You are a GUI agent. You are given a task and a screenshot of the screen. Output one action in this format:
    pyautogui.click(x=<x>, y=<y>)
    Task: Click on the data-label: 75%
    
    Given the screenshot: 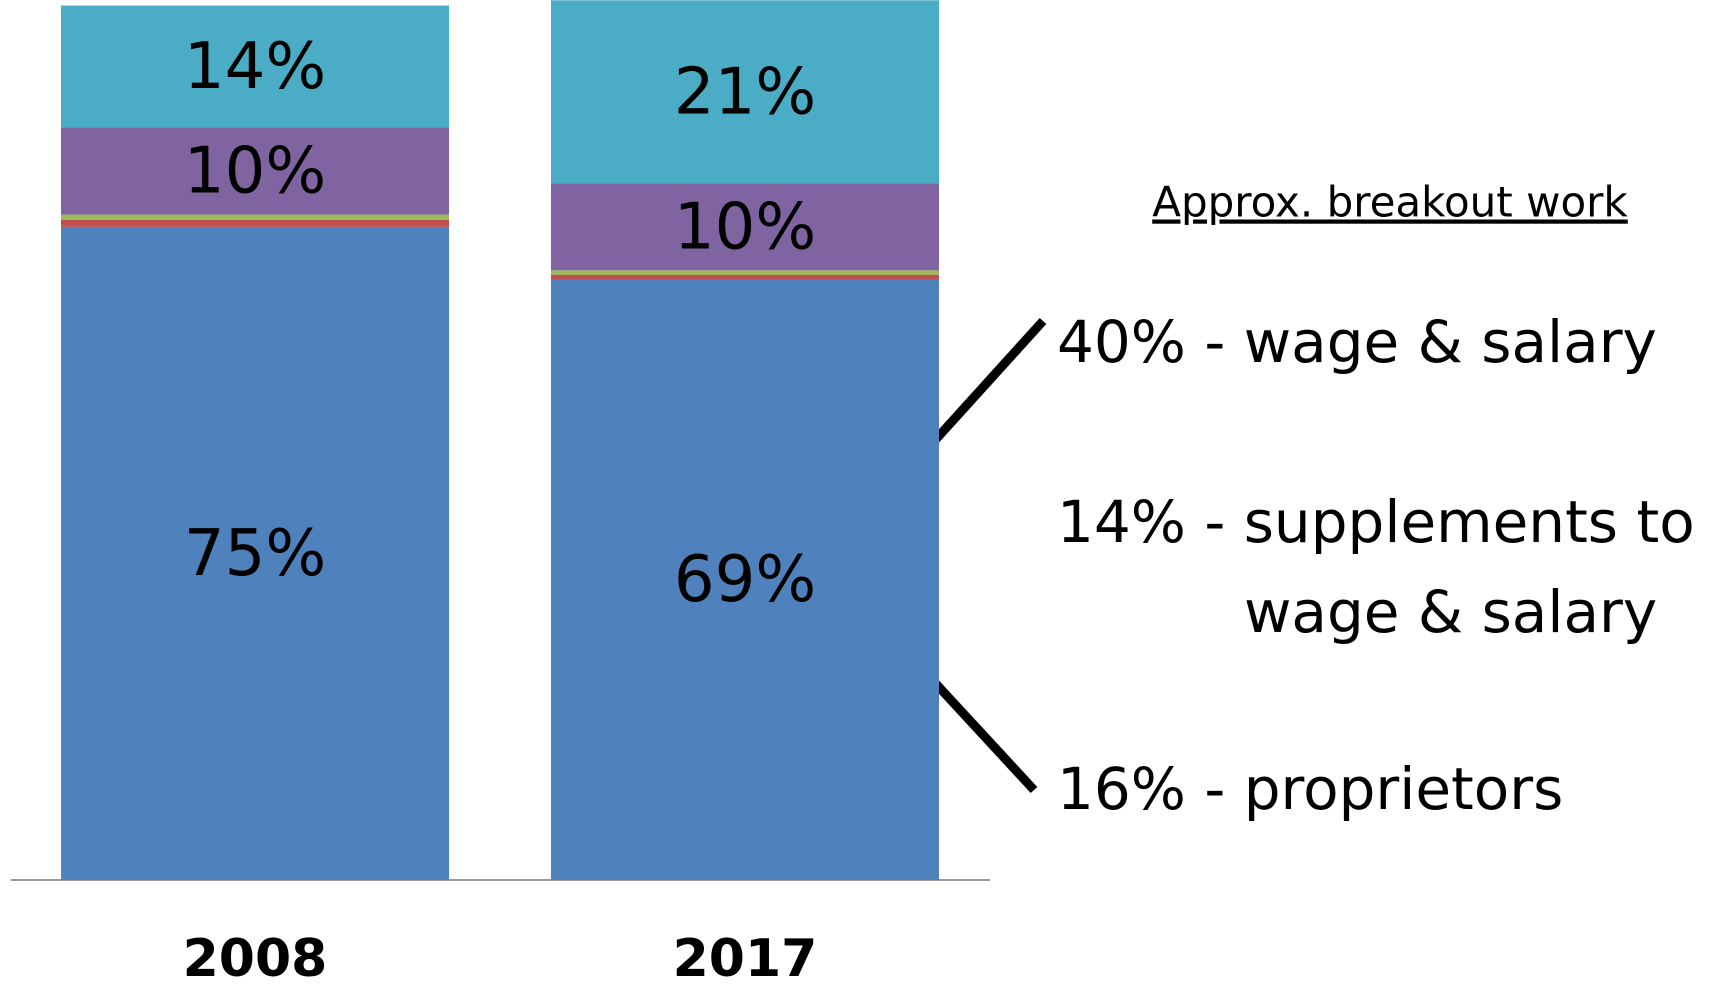 What is the action you would take?
    pyautogui.click(x=255, y=554)
    